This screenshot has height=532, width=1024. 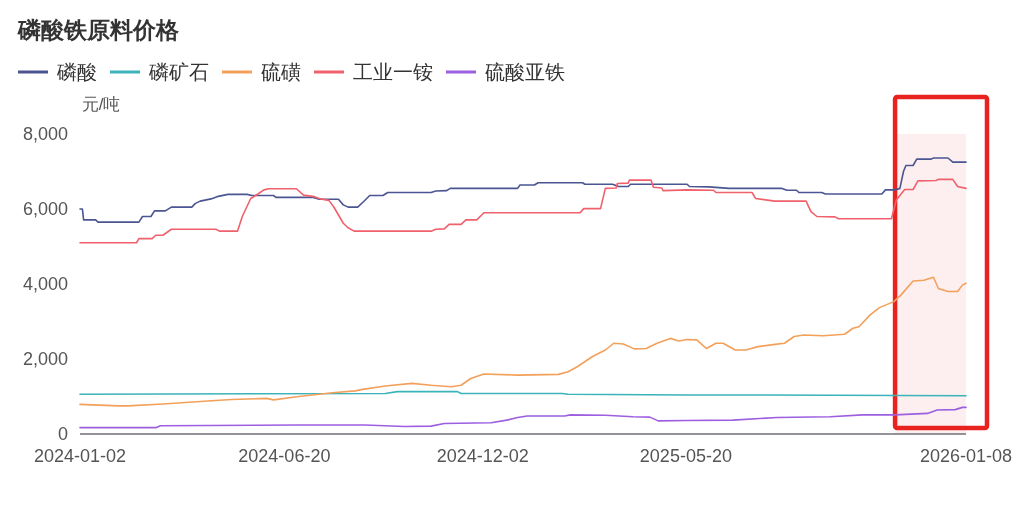 What do you see at coordinates (63, 434) in the screenshot?
I see `y-tick-label: 0` at bounding box center [63, 434].